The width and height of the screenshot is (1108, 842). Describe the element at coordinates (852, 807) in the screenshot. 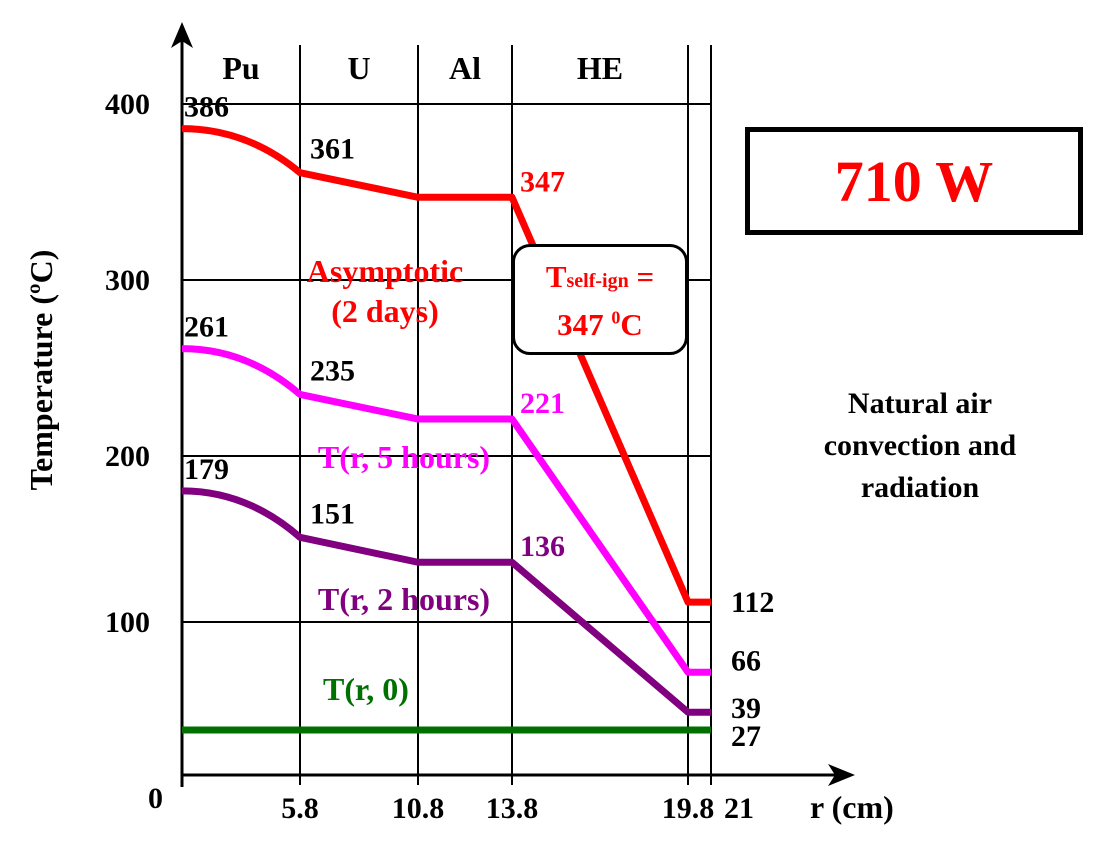

I see `x-axis-label: r (cm)` at that location.